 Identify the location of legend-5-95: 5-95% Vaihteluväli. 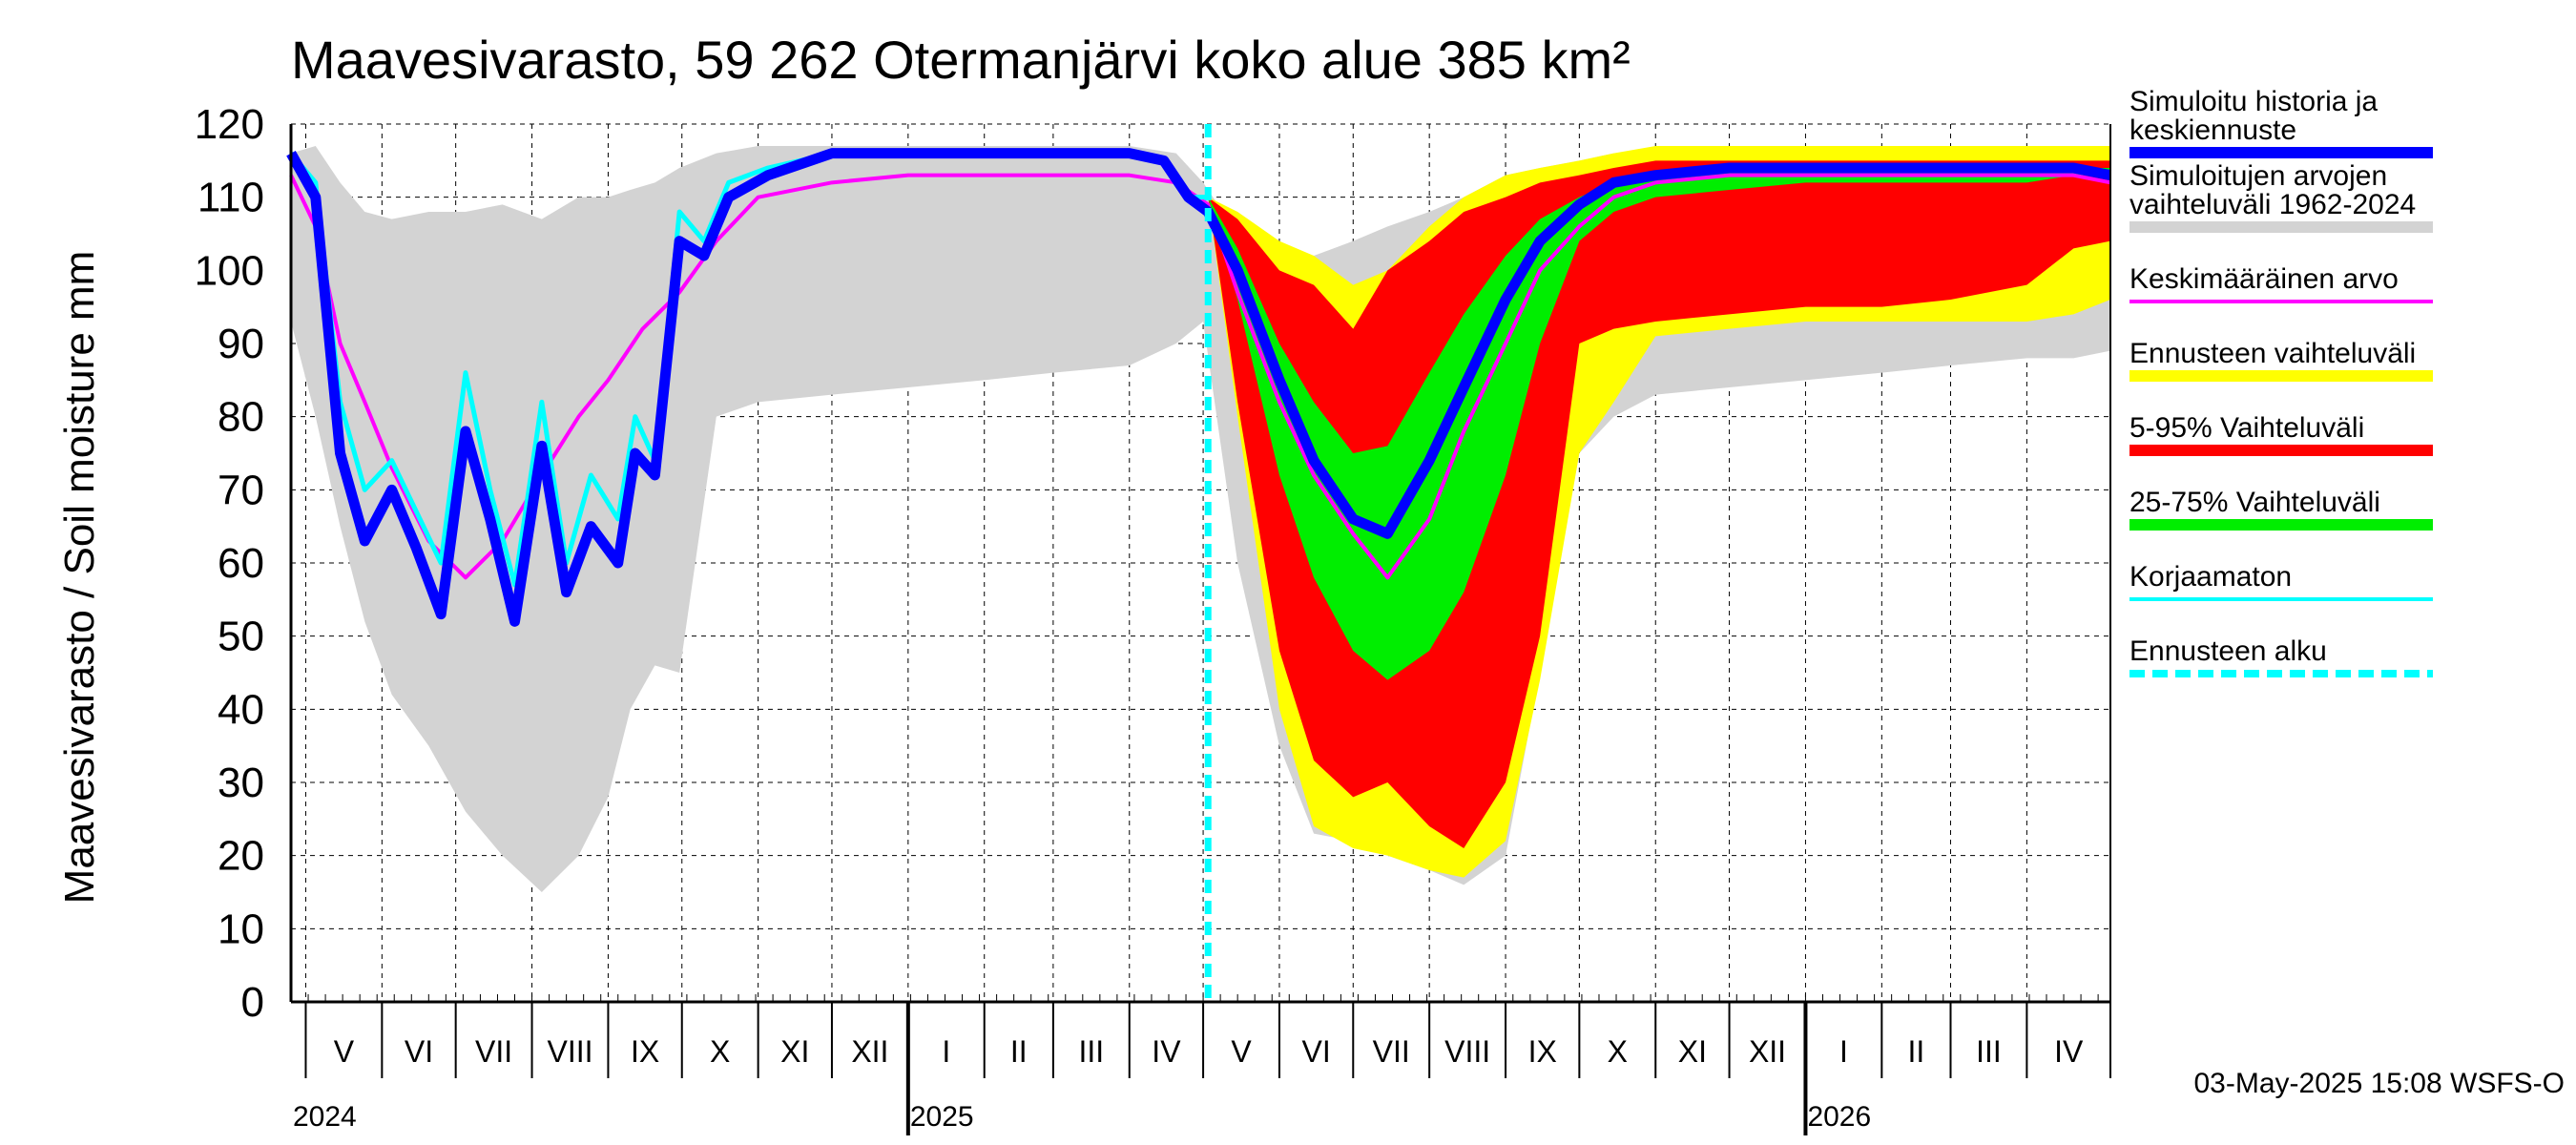
(2281, 434).